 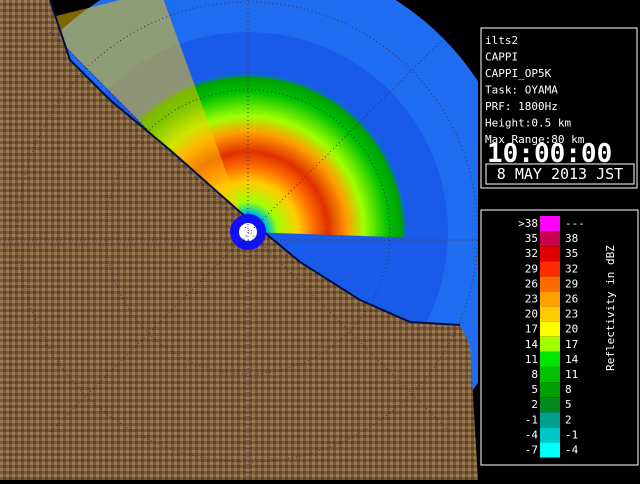 I want to click on legend-high: 20, so click(x=571, y=329).